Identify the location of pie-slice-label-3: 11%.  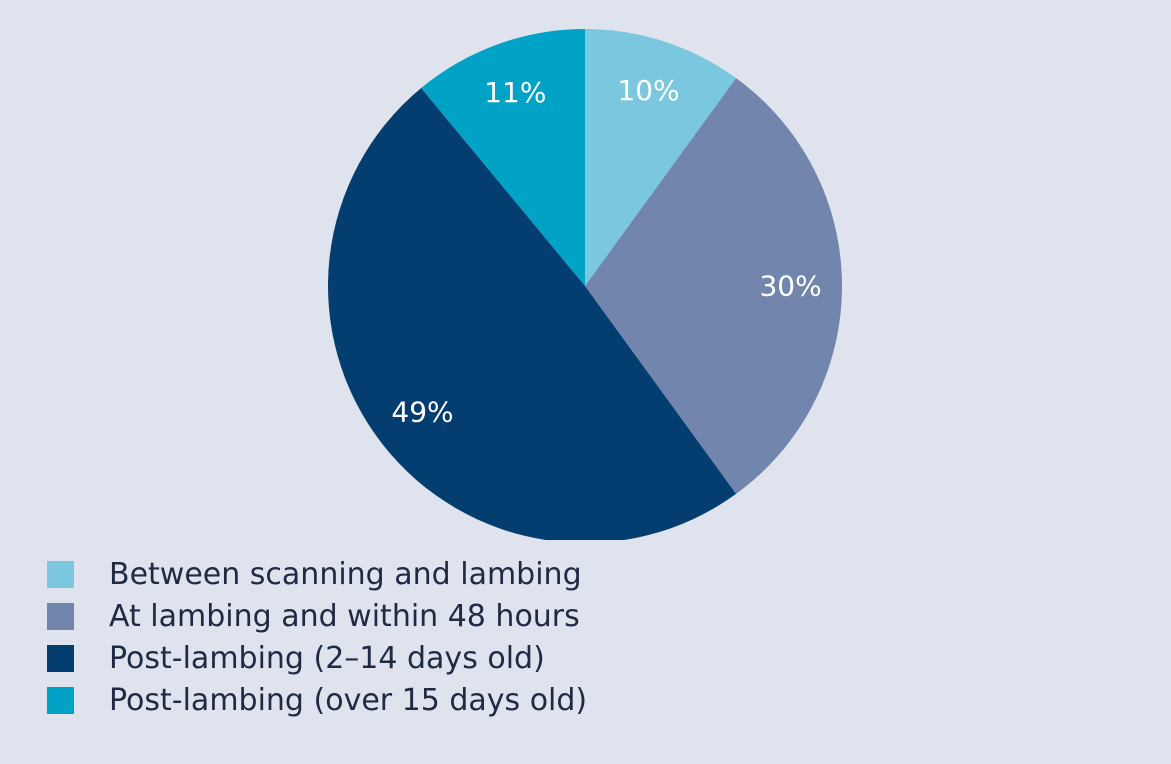
(515, 92).